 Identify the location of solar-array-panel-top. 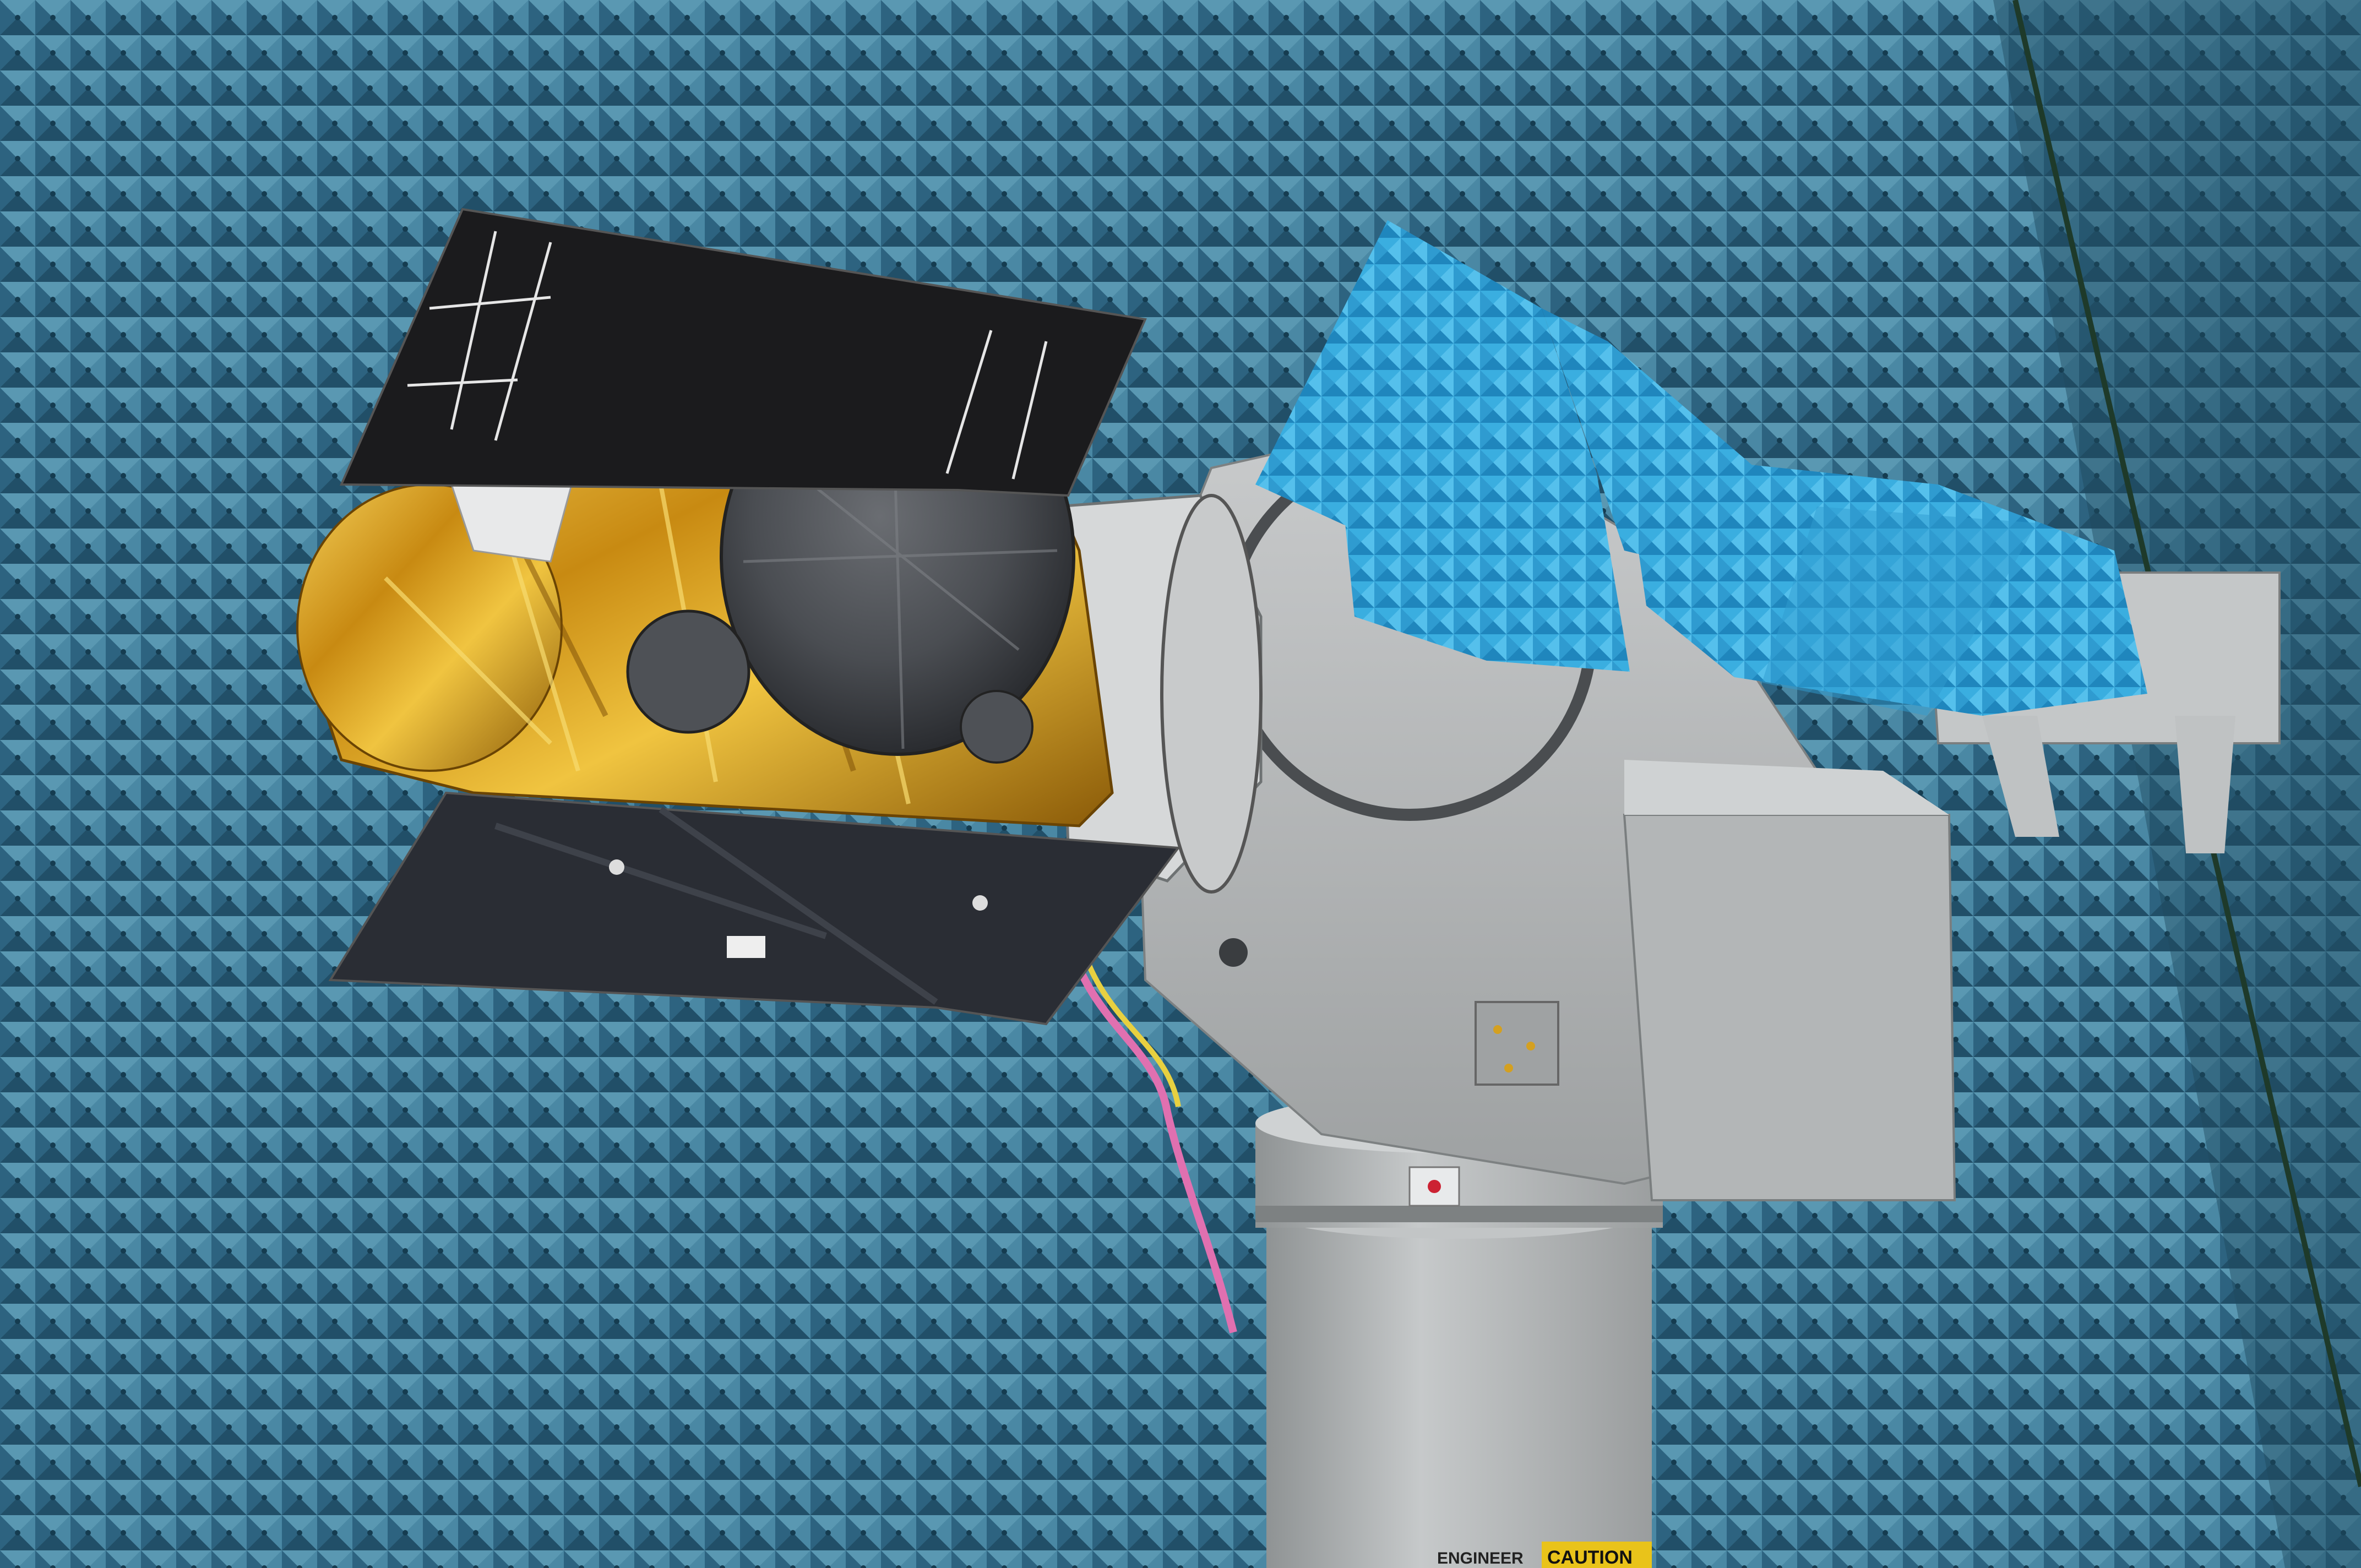
(743, 353).